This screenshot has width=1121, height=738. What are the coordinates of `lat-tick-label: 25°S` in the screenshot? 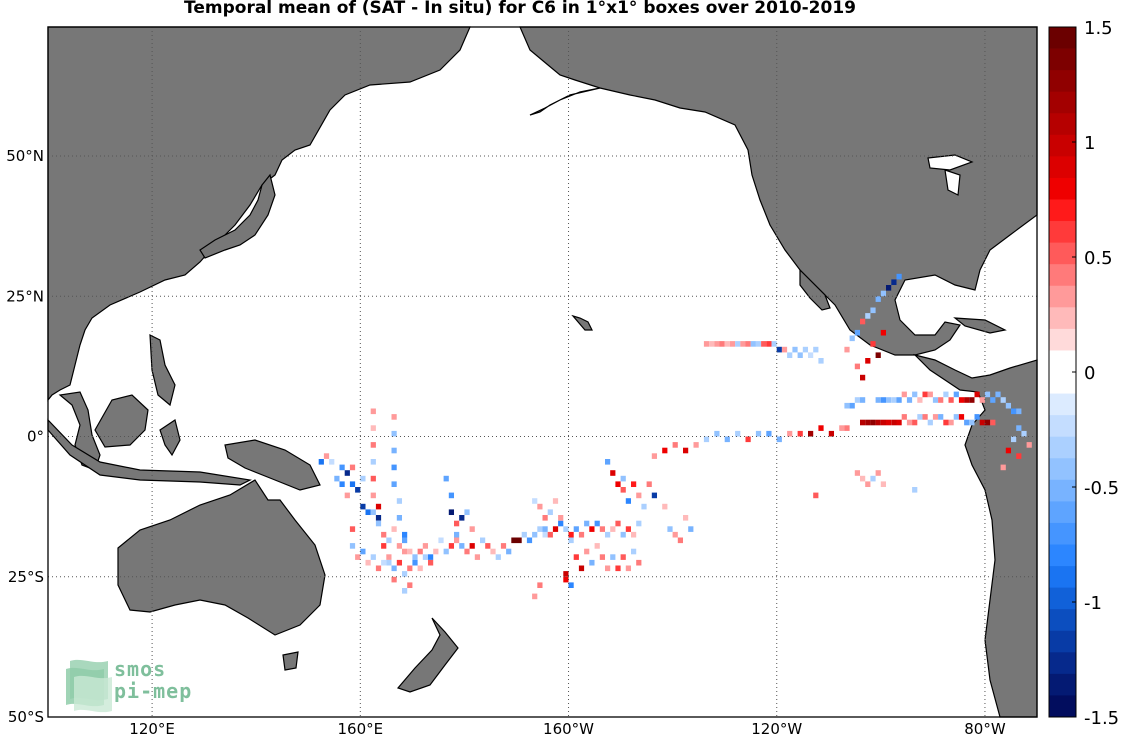 It's located at (26, 577).